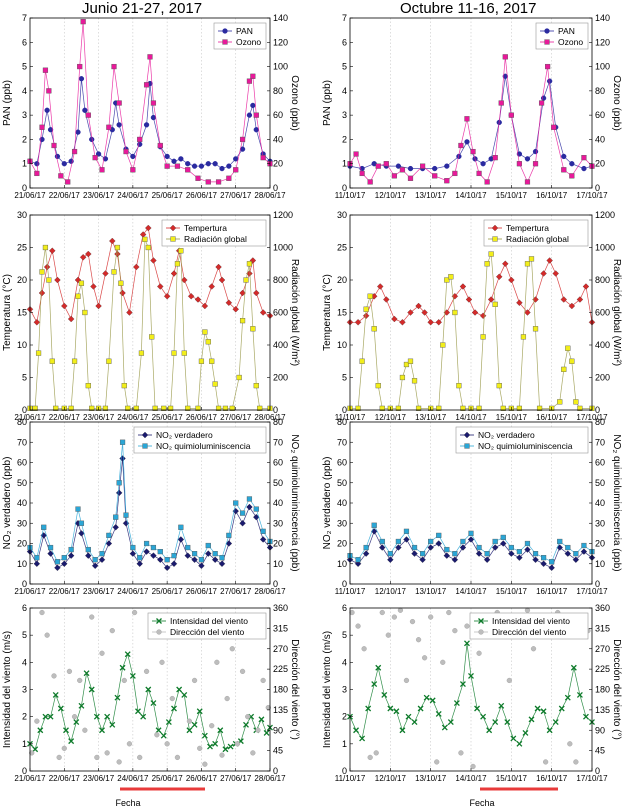 This screenshot has width=636, height=810. Describe the element at coordinates (24, 91) in the screenshot. I see `y-tick-label: 4` at that location.